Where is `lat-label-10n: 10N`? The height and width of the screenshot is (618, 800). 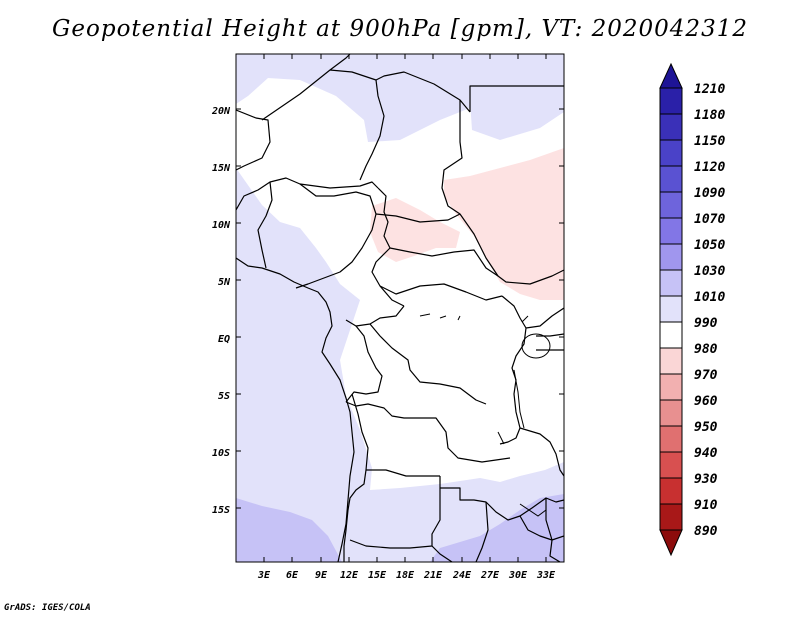
lat-label-10n: 10N is located at coordinates (221, 225).